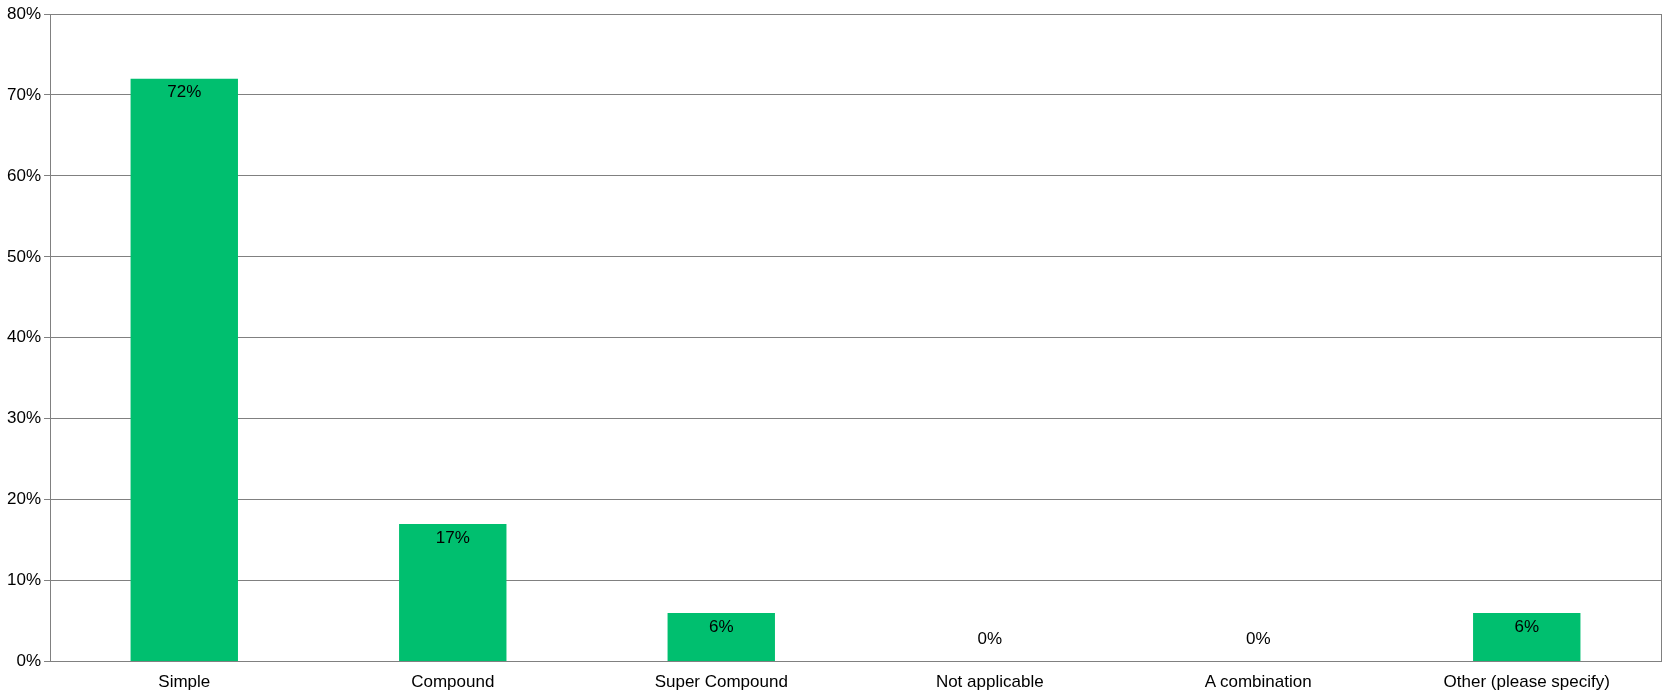 The width and height of the screenshot is (1663, 700). What do you see at coordinates (24, 13) in the screenshot?
I see `y-tick-label: 80%` at bounding box center [24, 13].